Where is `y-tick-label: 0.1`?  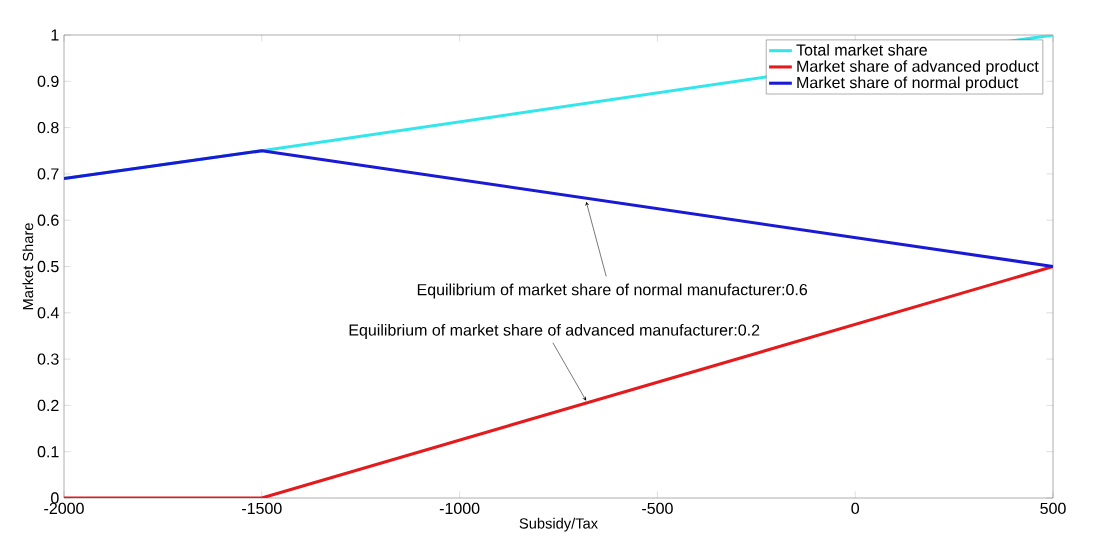 y-tick-label: 0.1 is located at coordinates (48, 452).